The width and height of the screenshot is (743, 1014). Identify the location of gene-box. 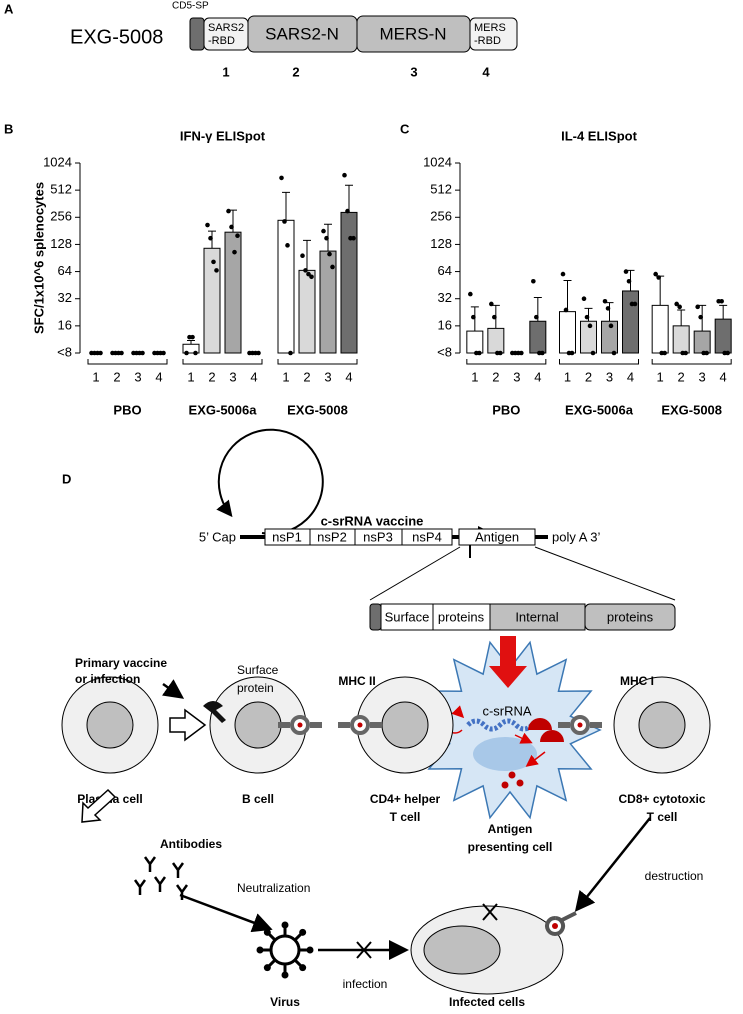
(497, 537).